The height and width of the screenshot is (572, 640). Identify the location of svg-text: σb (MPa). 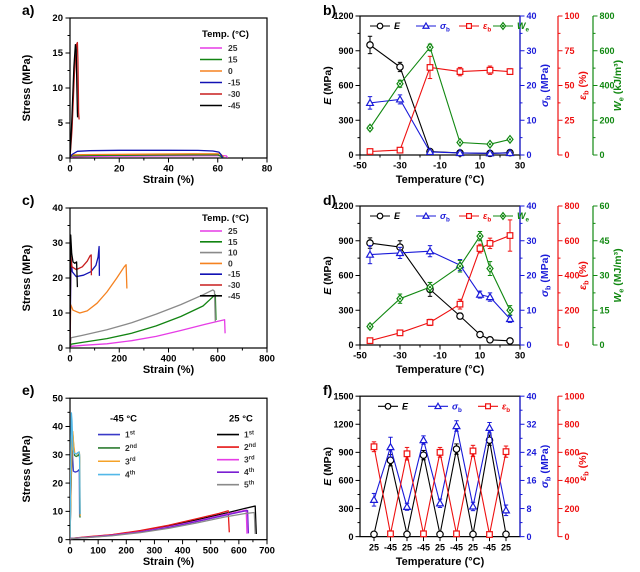
(546, 275).